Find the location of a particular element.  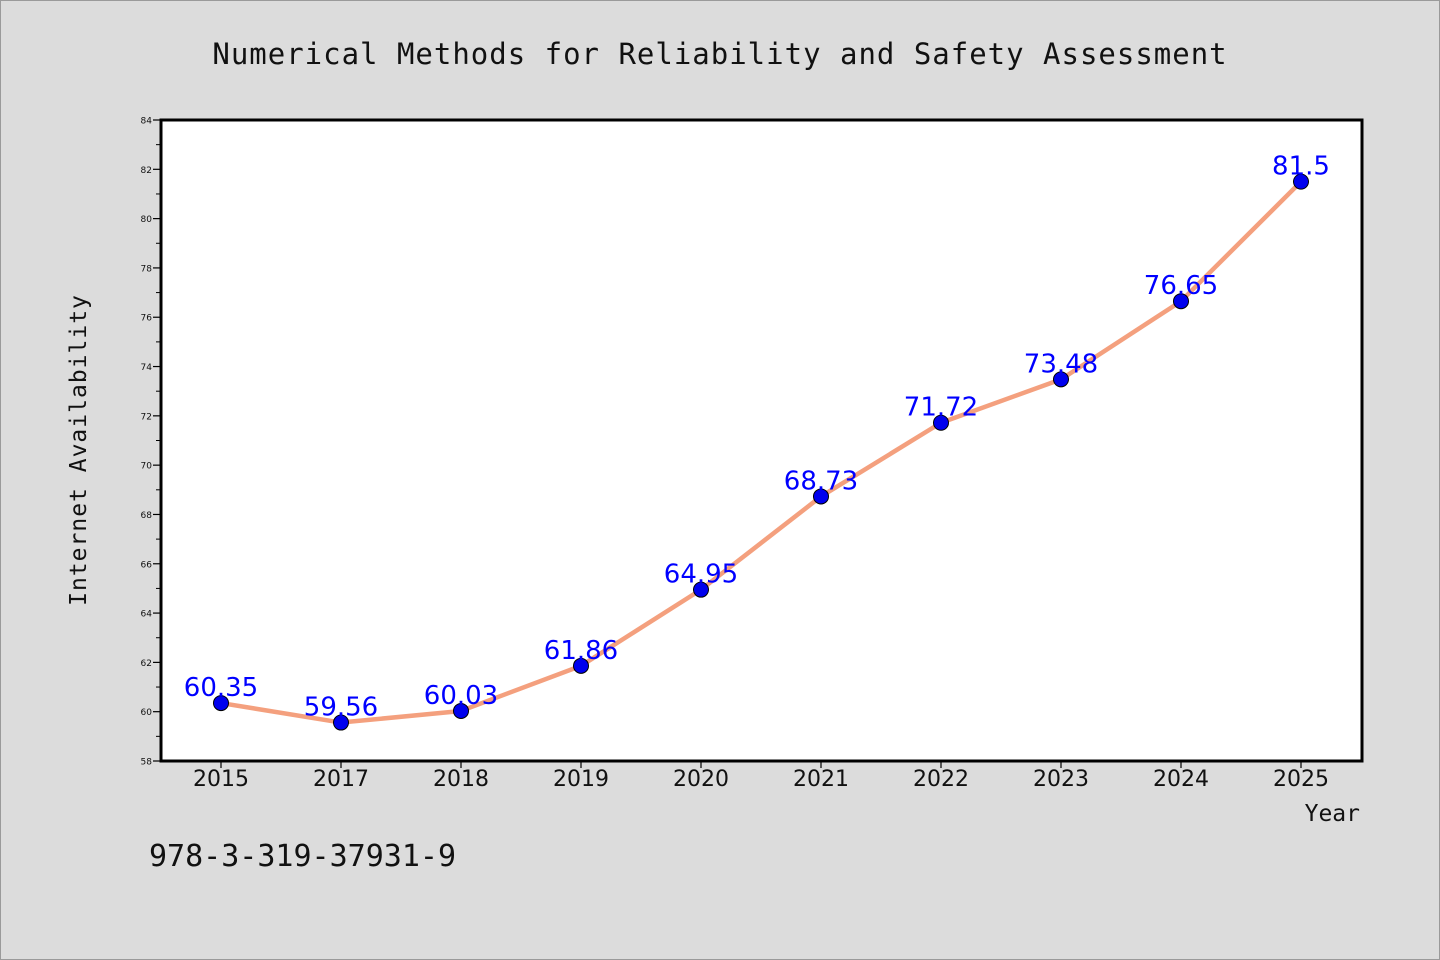

y-tick-label: 66 is located at coordinates (147, 565).